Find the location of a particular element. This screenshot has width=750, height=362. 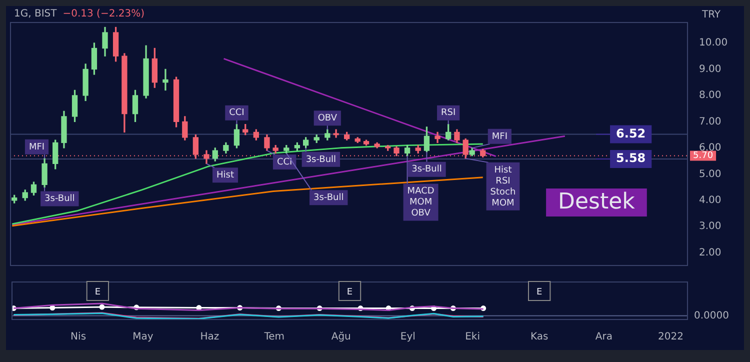

y-axis-title: TRY is located at coordinates (711, 15).